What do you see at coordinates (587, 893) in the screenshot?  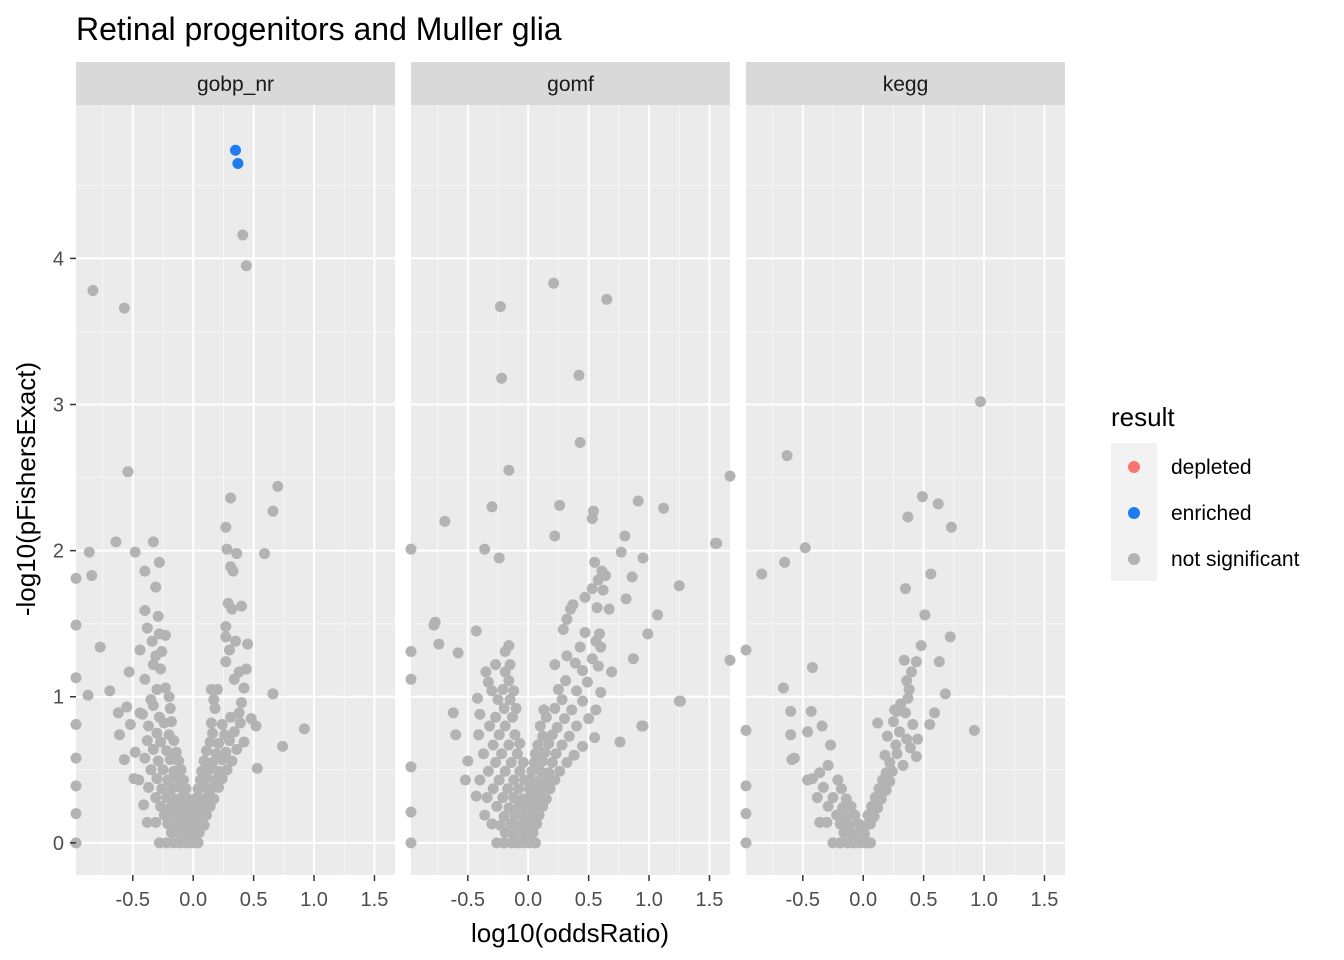 I see `x-axis-gomf: -0.5 0.0 0.5 1.0 1.5` at bounding box center [587, 893].